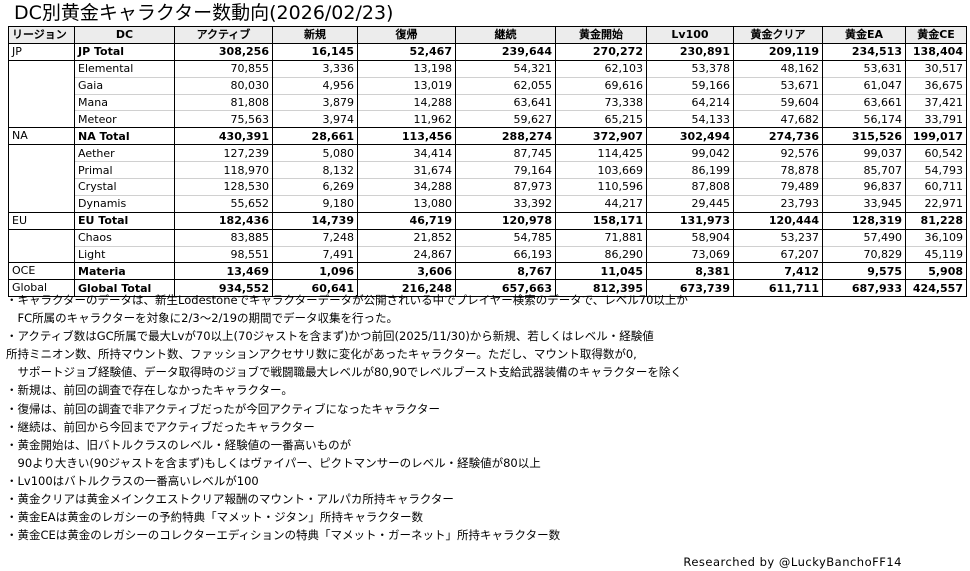 This screenshot has width=970, height=571. I want to click on value-cell: 127,239, so click(223, 153).